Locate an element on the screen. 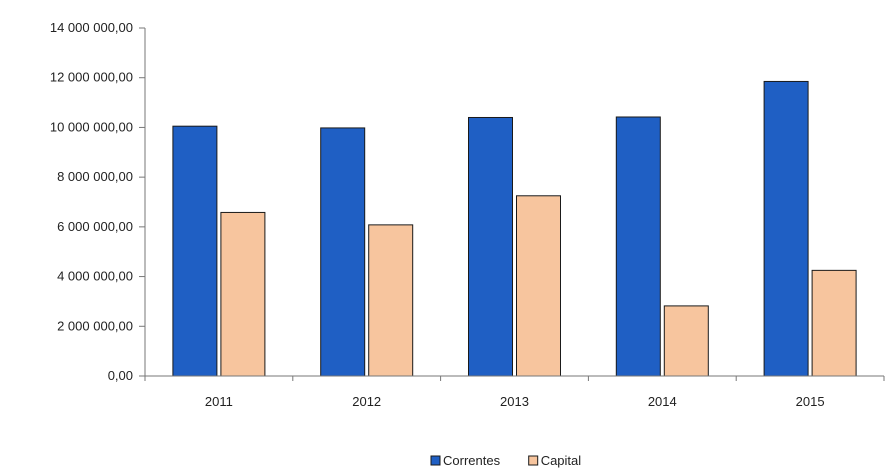 Image resolution: width=888 pixels, height=474 pixels. y-tick-label: 14 000 000,00 is located at coordinates (91, 27).